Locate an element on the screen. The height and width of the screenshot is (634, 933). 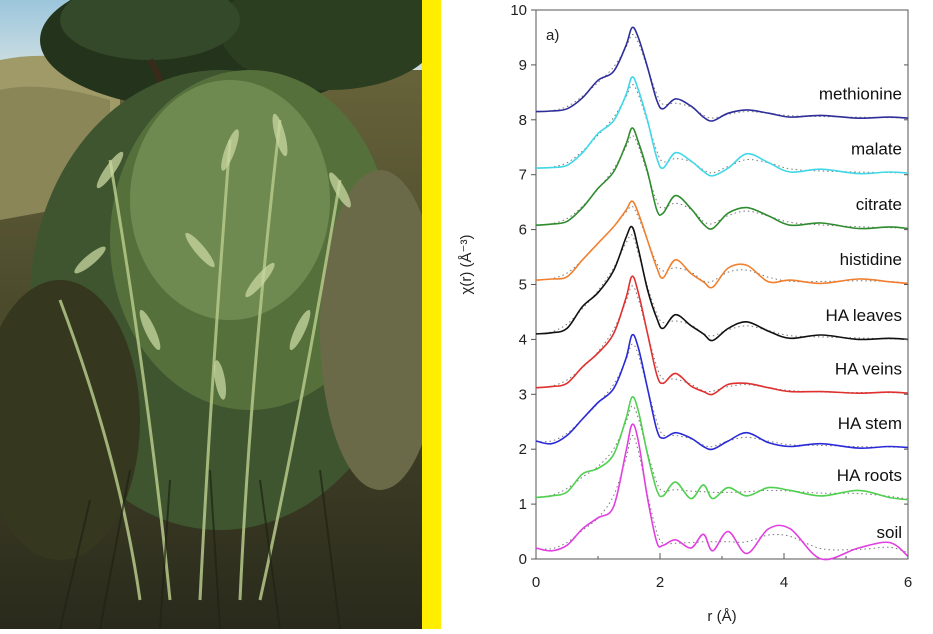
x-tick-group: 0 2 4 6 is located at coordinates (722, 572).